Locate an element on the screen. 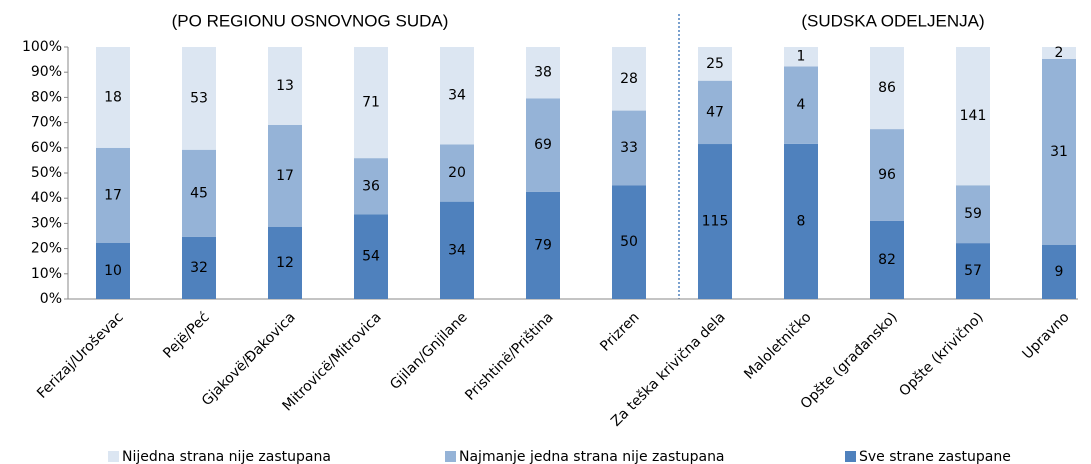 This screenshot has width=1091, height=464. data-label: 10 is located at coordinates (113, 271).